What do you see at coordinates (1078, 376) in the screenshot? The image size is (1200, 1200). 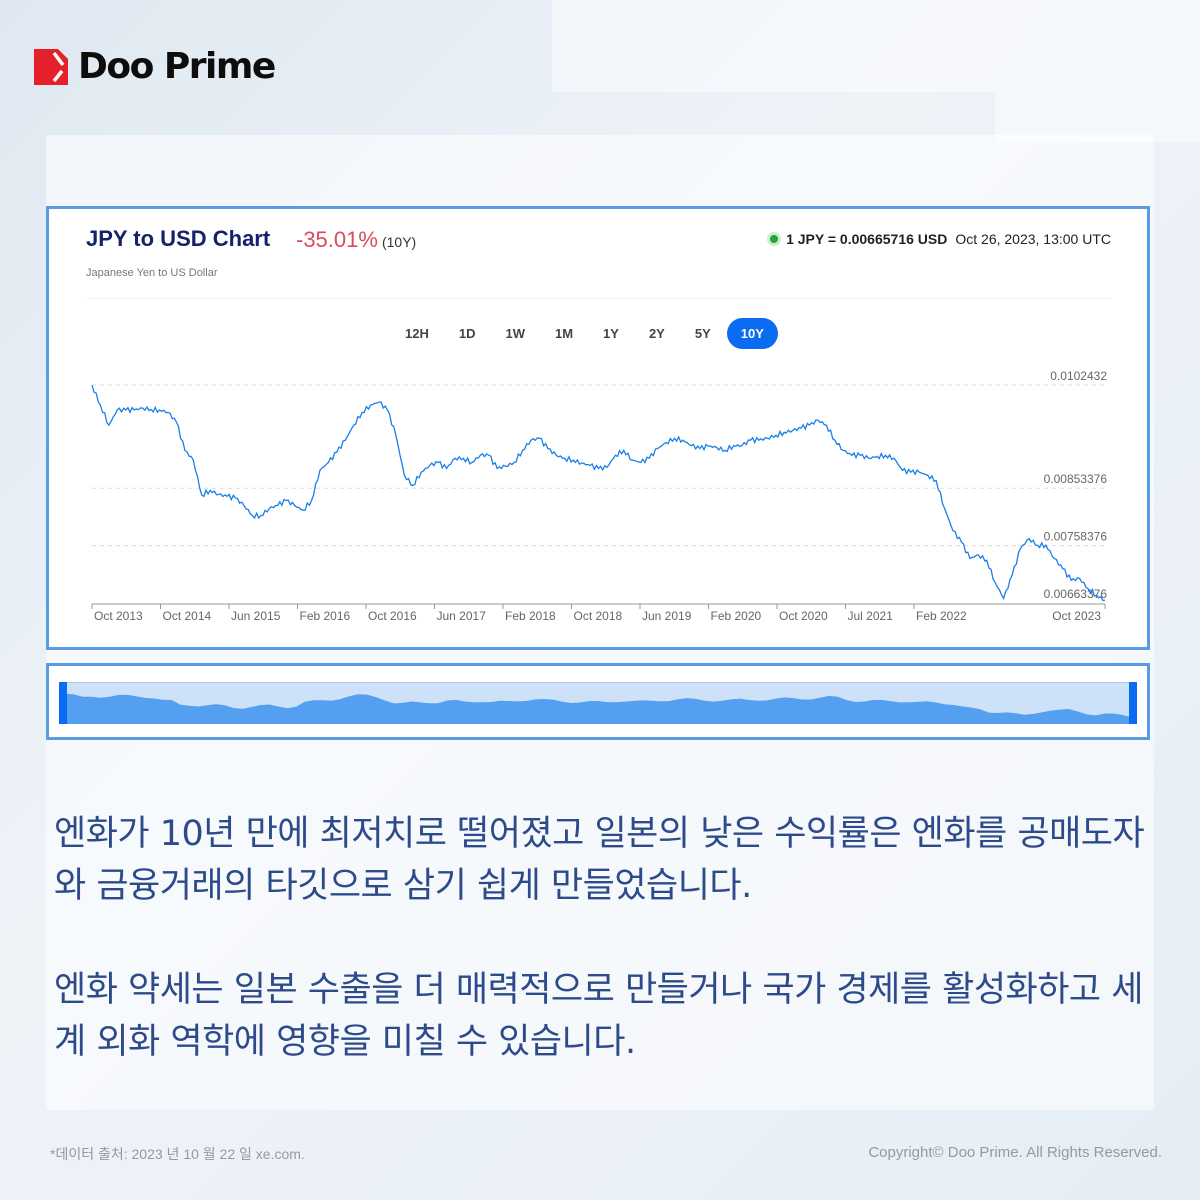 I see `y-tick-label: 0.0102432` at bounding box center [1078, 376].